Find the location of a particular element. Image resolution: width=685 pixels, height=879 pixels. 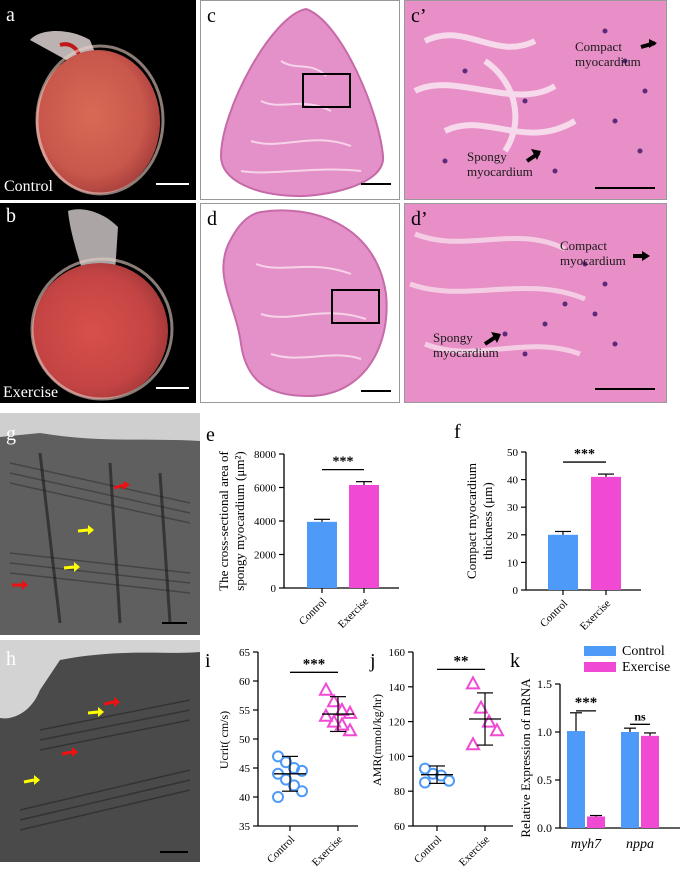

y-tick-label: 60 is located at coordinates (245, 682).